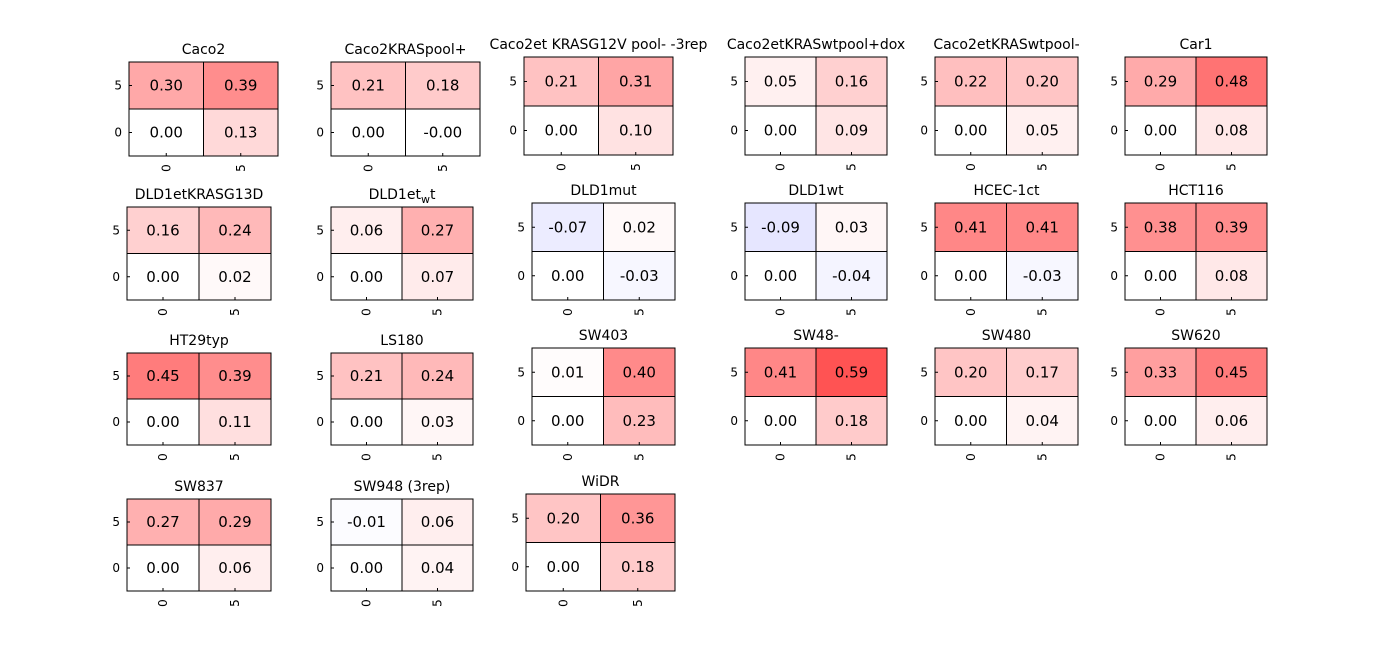 The width and height of the screenshot is (1400, 664). Describe the element at coordinates (1042, 421) in the screenshot. I see `cell-value-label: 0.04` at that location.